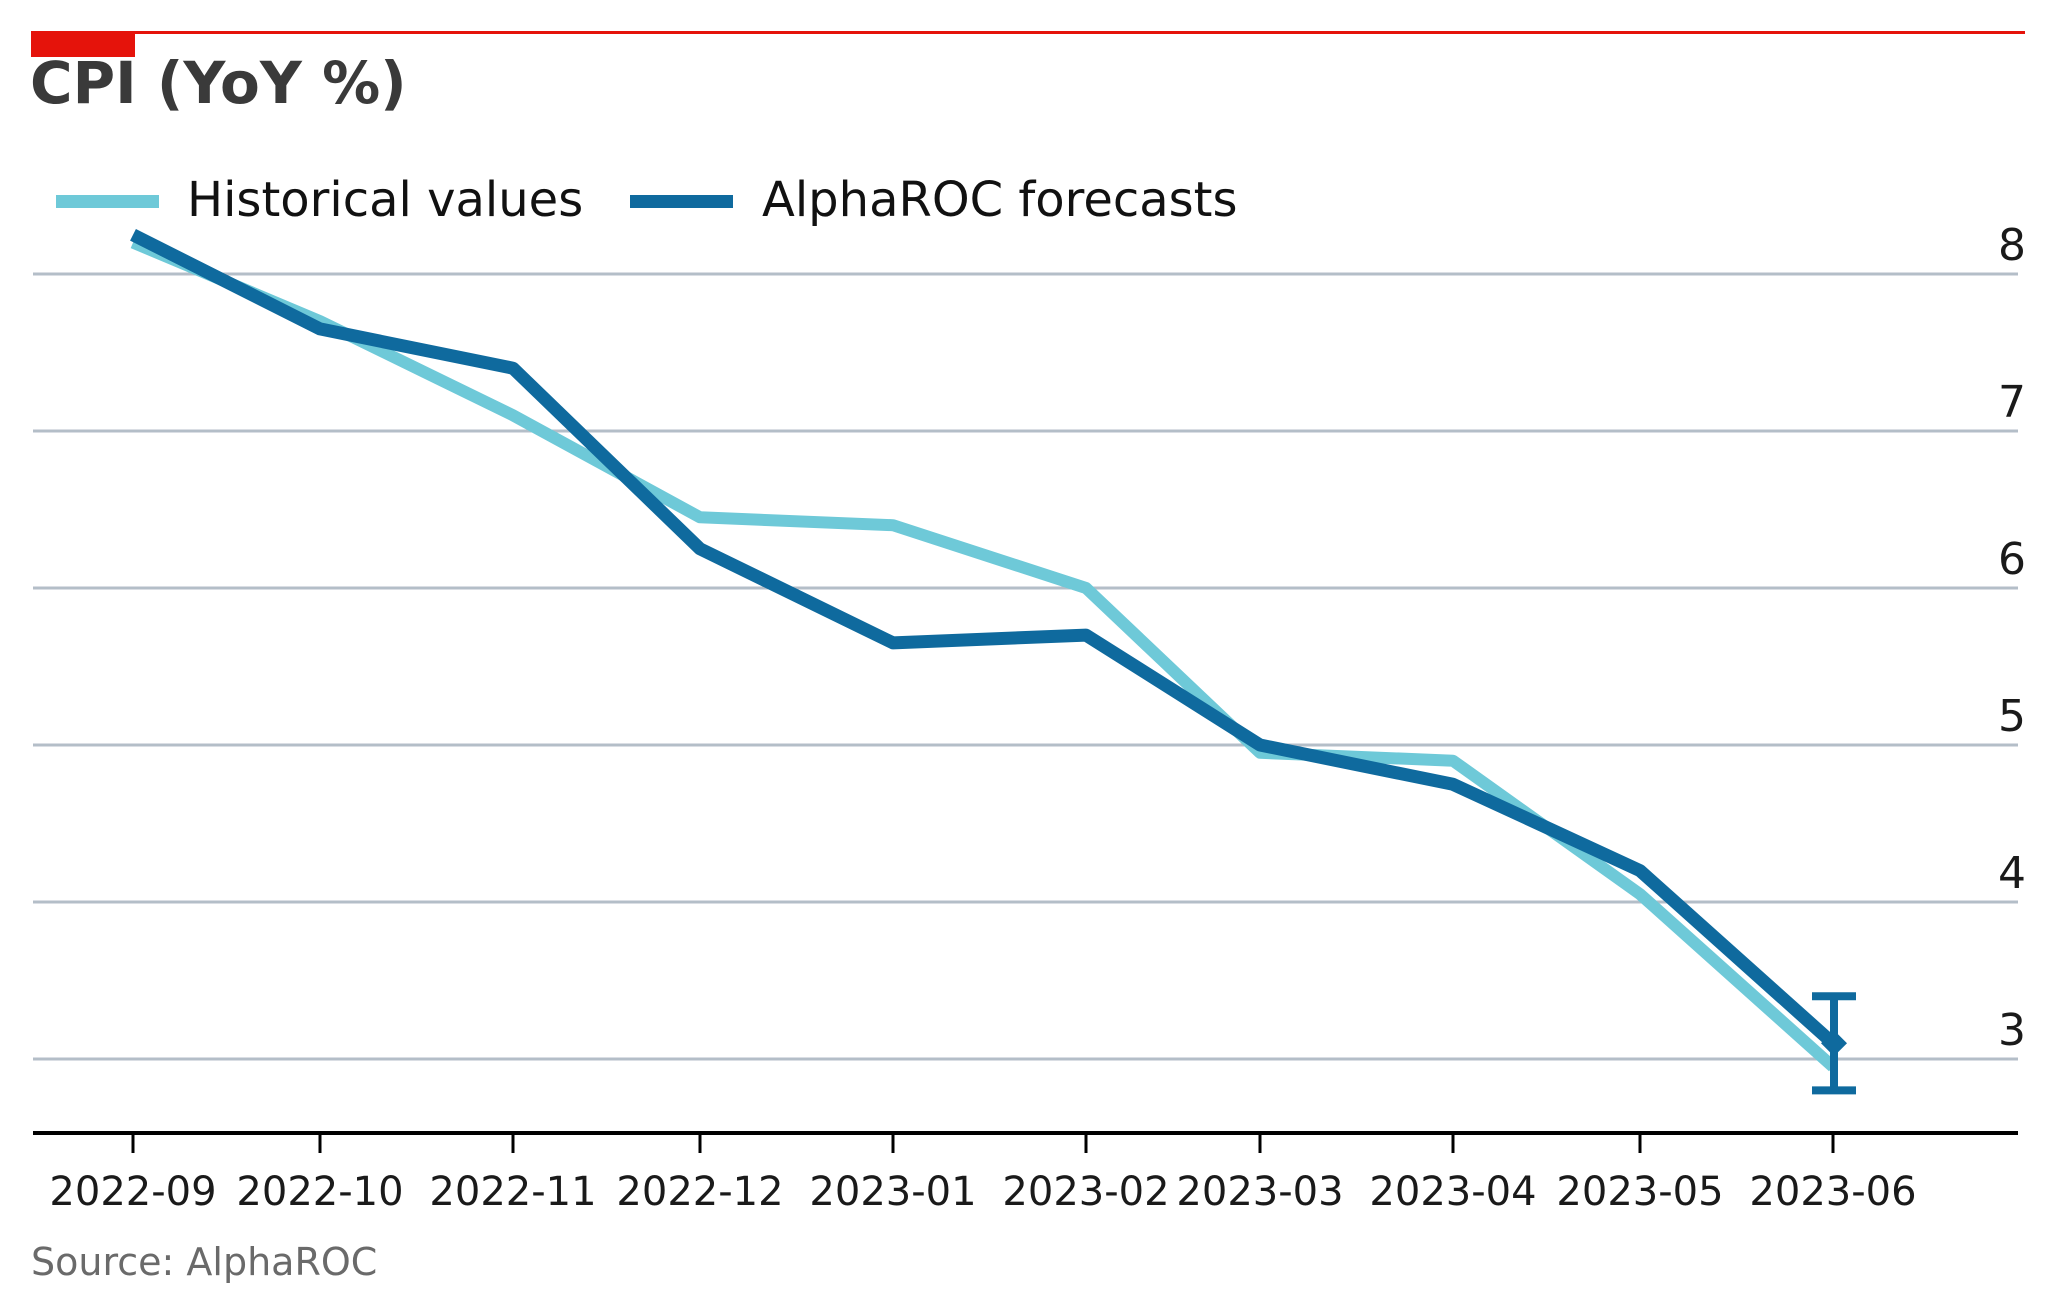 The image size is (2048, 1301). What do you see at coordinates (1832, 1192) in the screenshot?
I see `x-tick-label: 2023-06` at bounding box center [1832, 1192].